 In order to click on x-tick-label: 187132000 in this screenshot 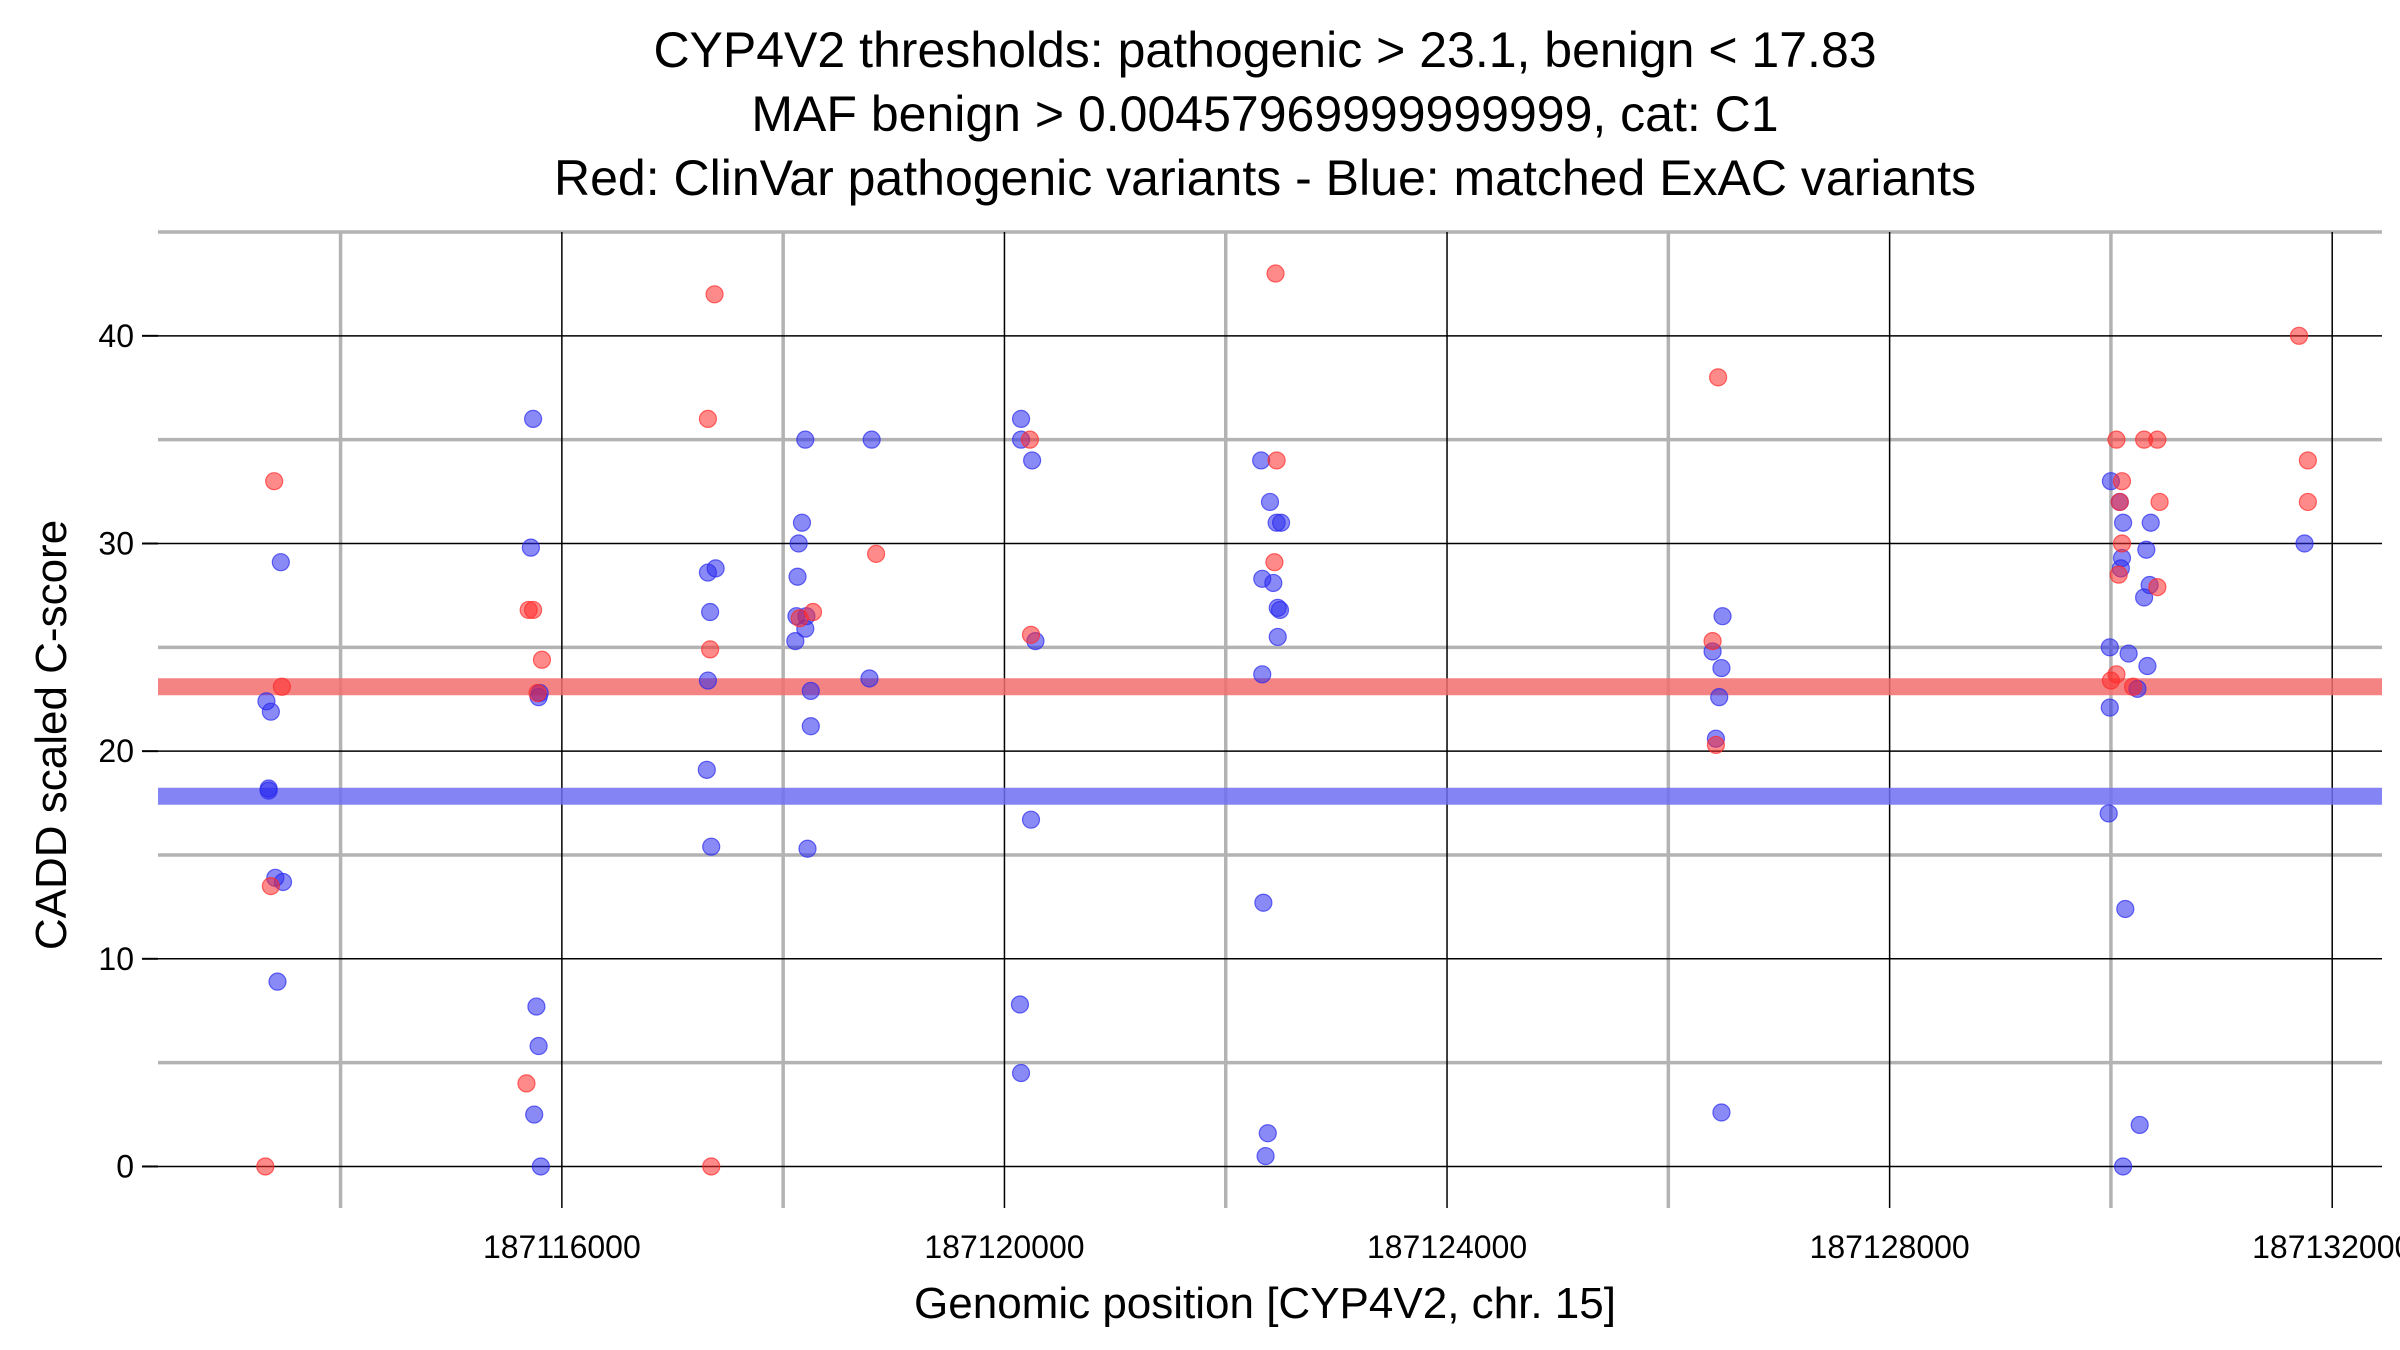, I will do `click(2326, 1247)`.